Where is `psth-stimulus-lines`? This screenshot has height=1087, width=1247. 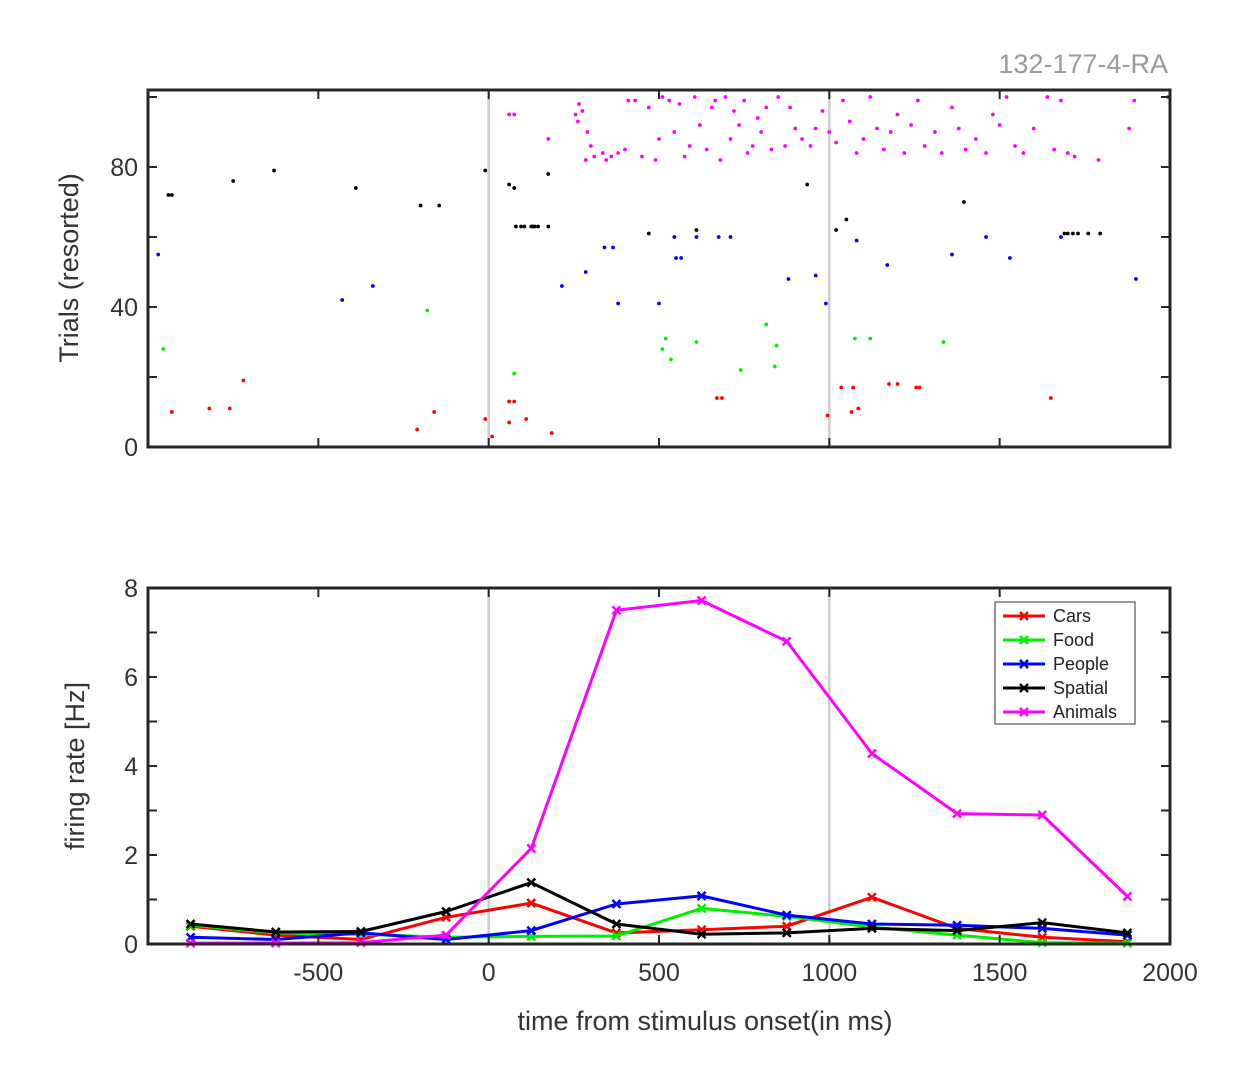 psth-stimulus-lines is located at coordinates (659, 766).